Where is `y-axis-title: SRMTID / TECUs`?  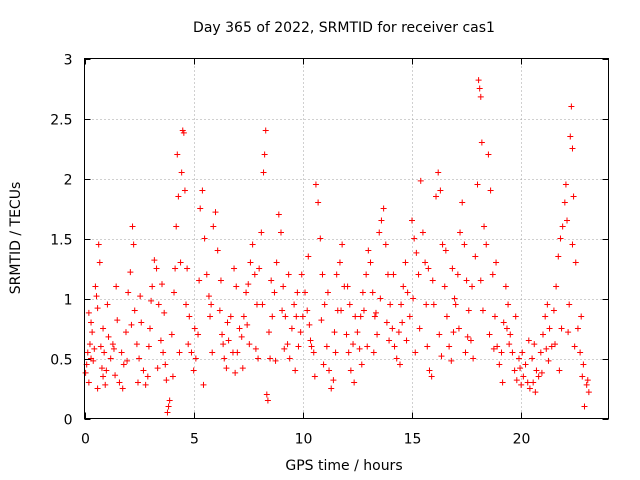
y-axis-title: SRMTID / TECUs is located at coordinates (16, 238).